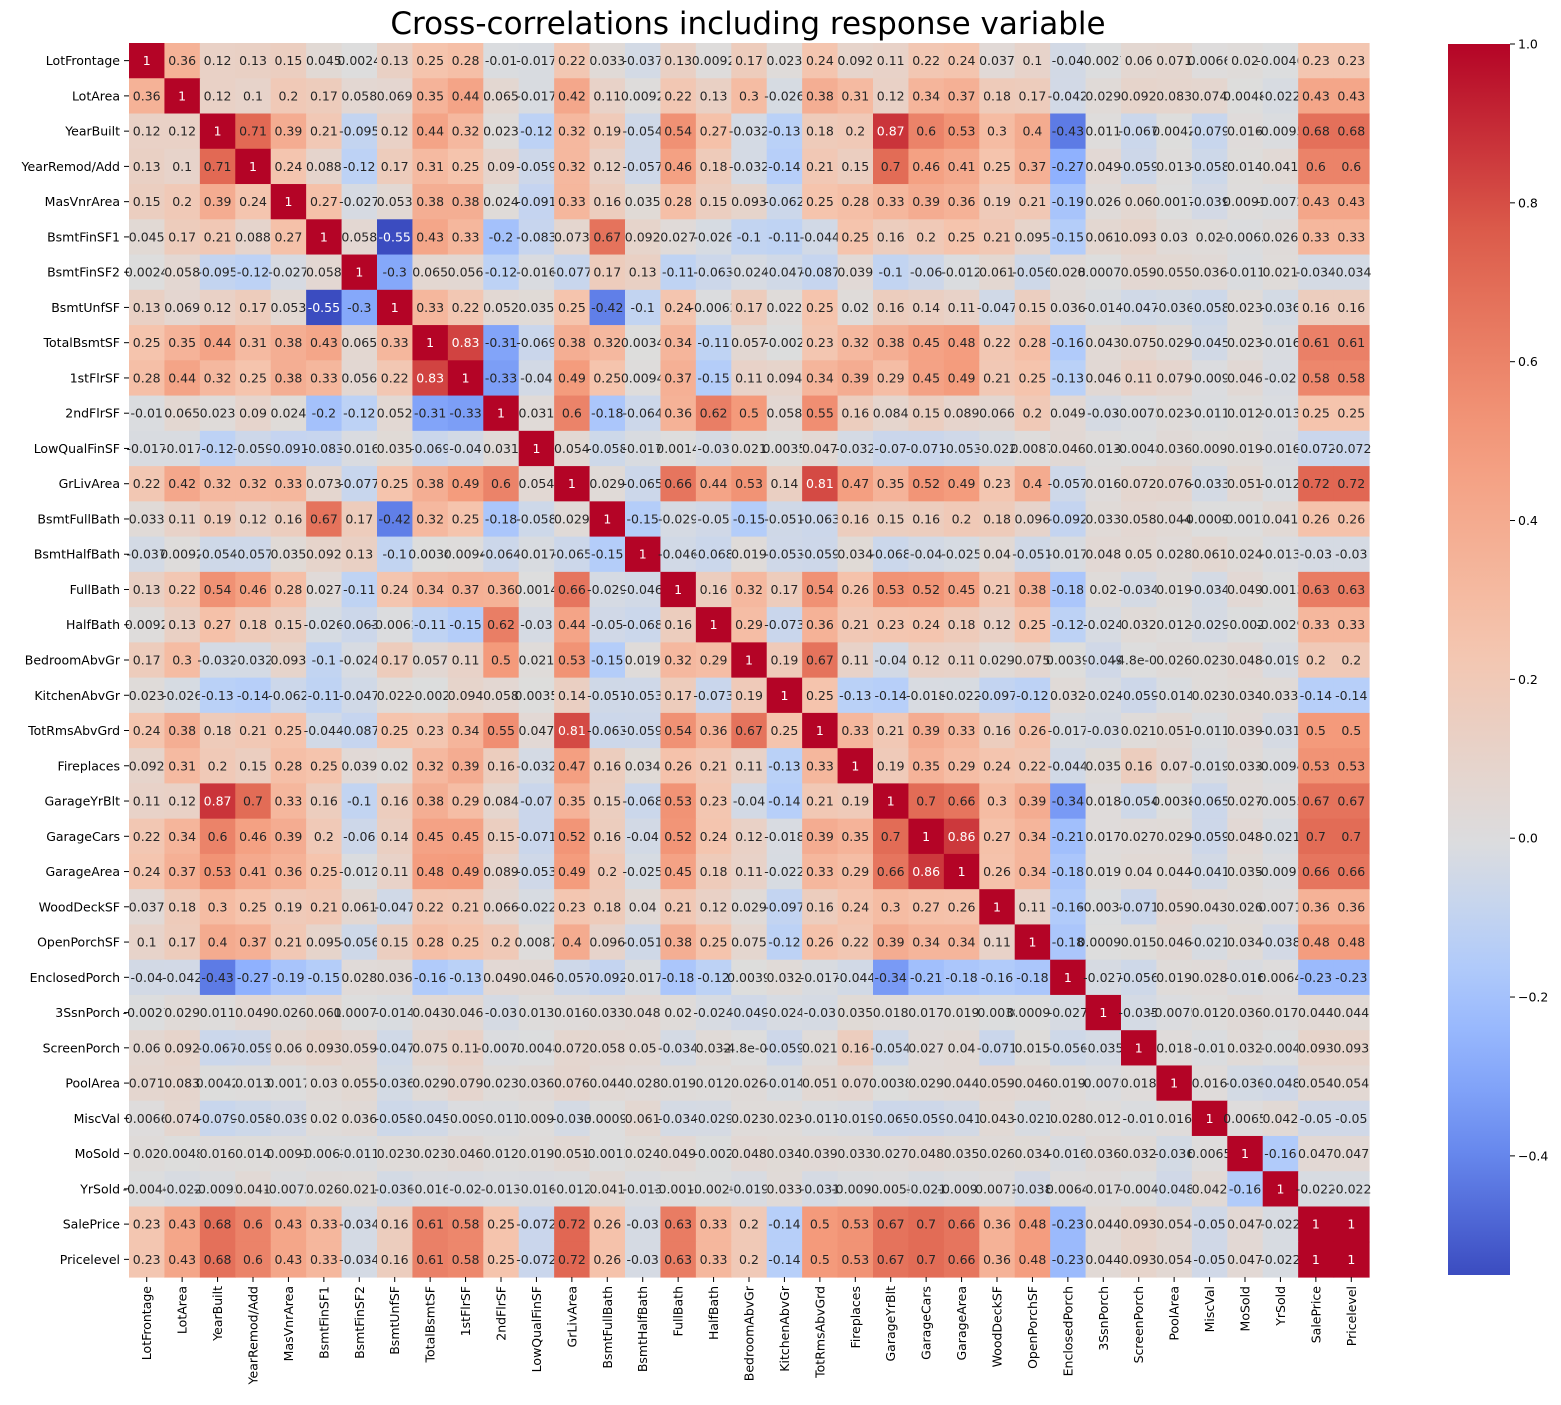 The image size is (1561, 1405). What do you see at coordinates (1280, 95) in the screenshot?
I see `cell-value-label: -0.022` at bounding box center [1280, 95].